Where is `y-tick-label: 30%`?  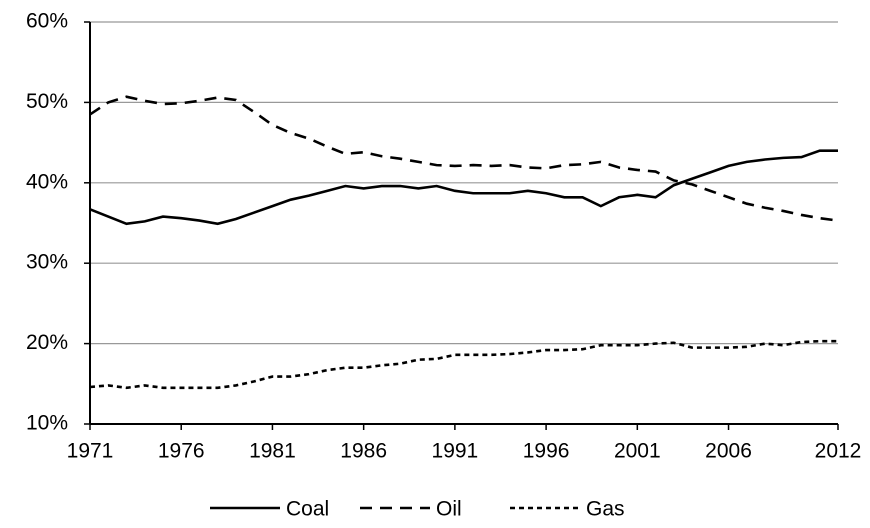
y-tick-label: 30% is located at coordinates (47, 262).